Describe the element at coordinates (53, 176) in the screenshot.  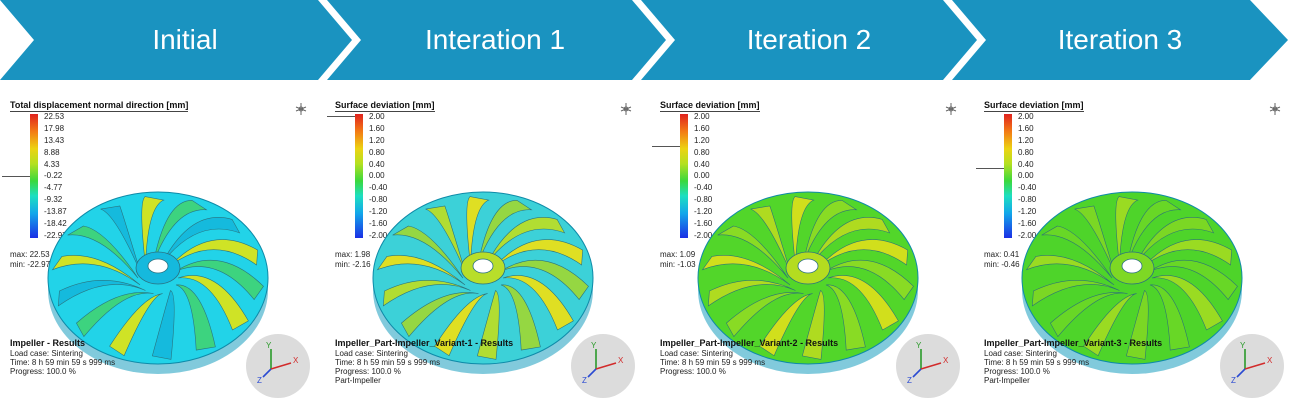
I see `color-scale-tick: -0.22` at that location.